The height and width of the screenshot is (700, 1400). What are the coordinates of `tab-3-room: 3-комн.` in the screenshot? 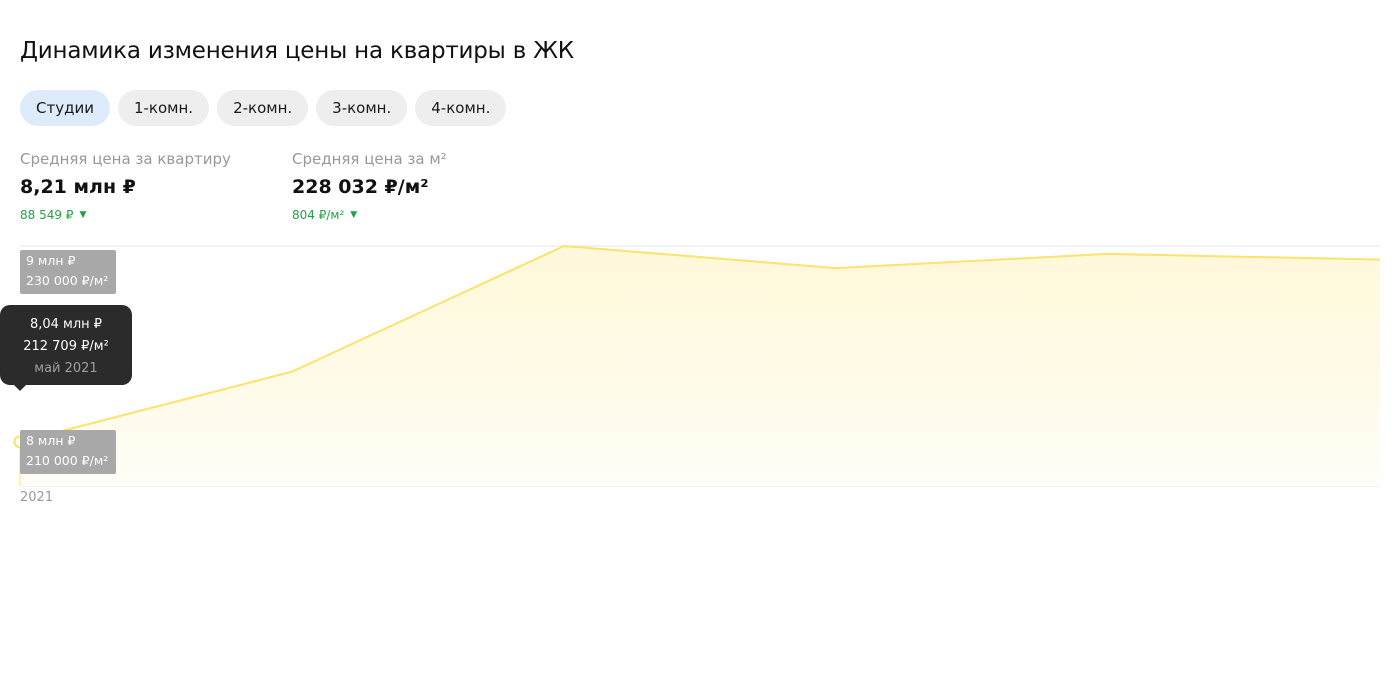 It's located at (362, 108).